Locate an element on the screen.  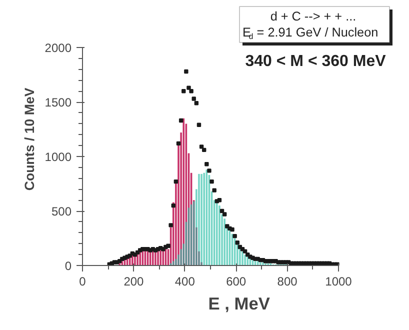
x-tick-label: 600 is located at coordinates (236, 281).